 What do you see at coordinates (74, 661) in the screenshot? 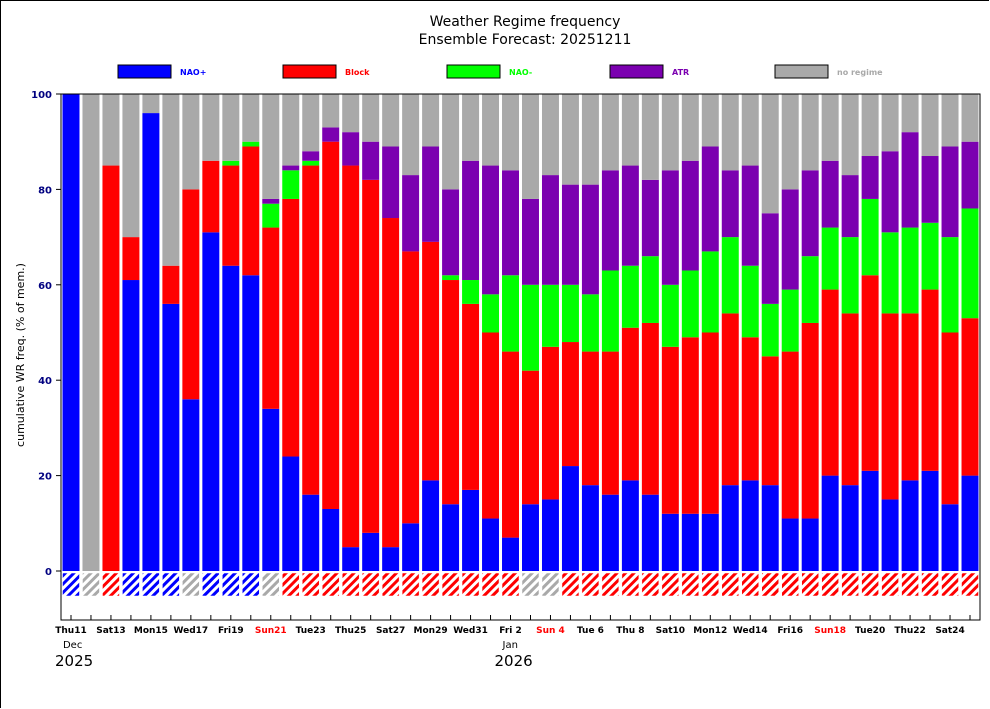
I see `year-label-2025: 2025` at bounding box center [74, 661].